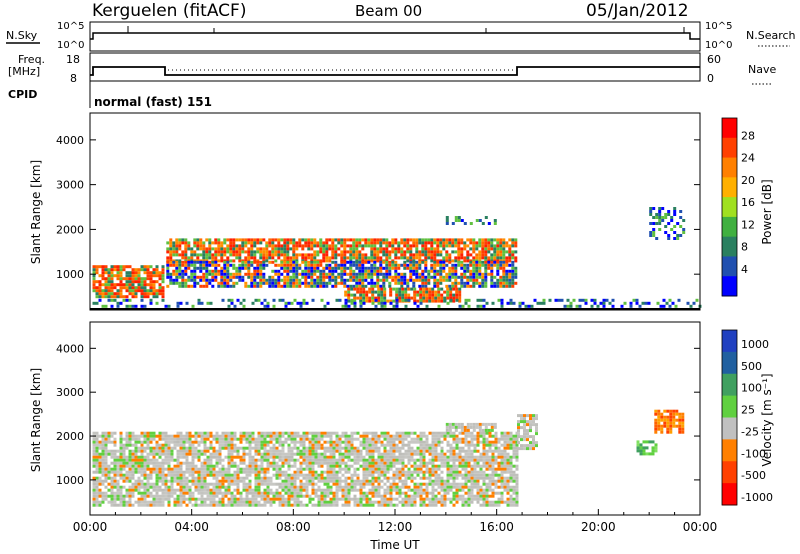 Image resolution: width=800 pixels, height=554 pixels. Describe the element at coordinates (729, 207) in the screenshot. I see `power-colorbar-frame` at that location.